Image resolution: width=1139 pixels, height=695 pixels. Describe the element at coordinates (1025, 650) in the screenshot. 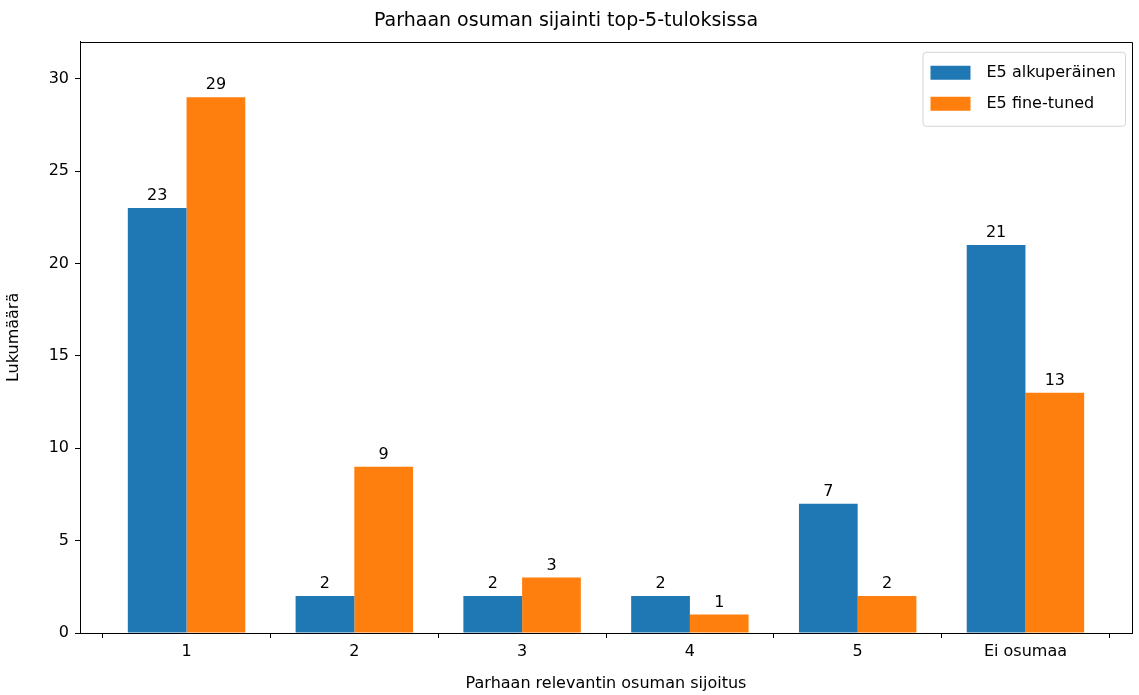

I see `x-tick-label: Ei osumaa` at that location.